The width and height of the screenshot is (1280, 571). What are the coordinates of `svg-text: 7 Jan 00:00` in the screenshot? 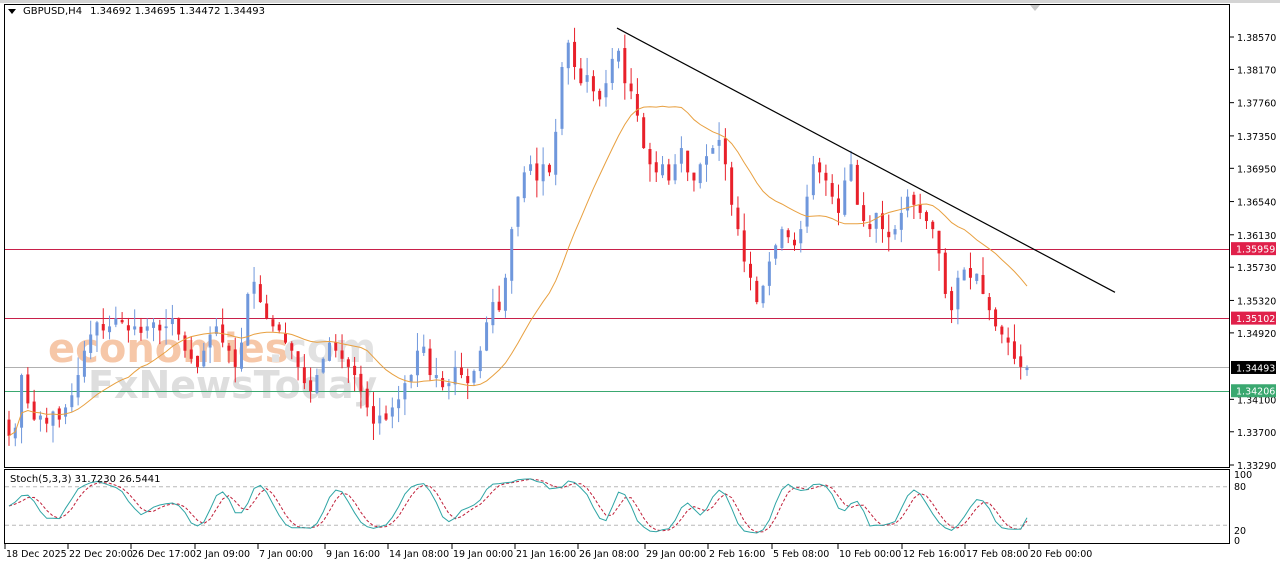 It's located at (286, 554).